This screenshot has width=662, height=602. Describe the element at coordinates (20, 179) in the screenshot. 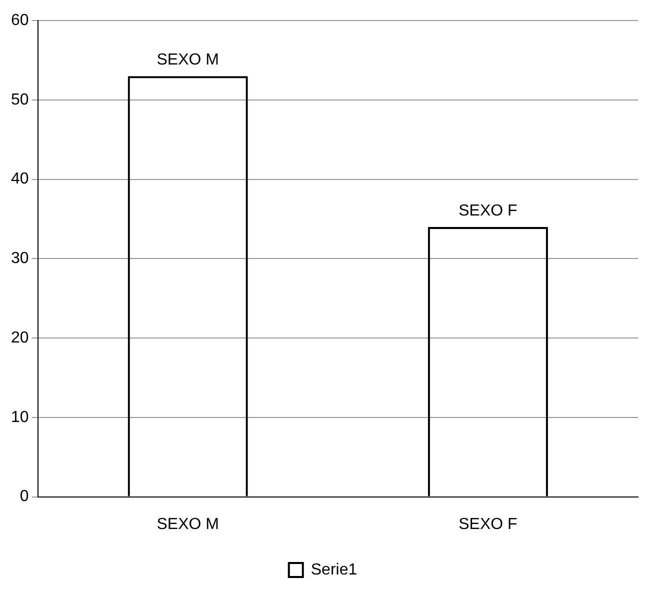

I see `y-tick-label: 40` at that location.